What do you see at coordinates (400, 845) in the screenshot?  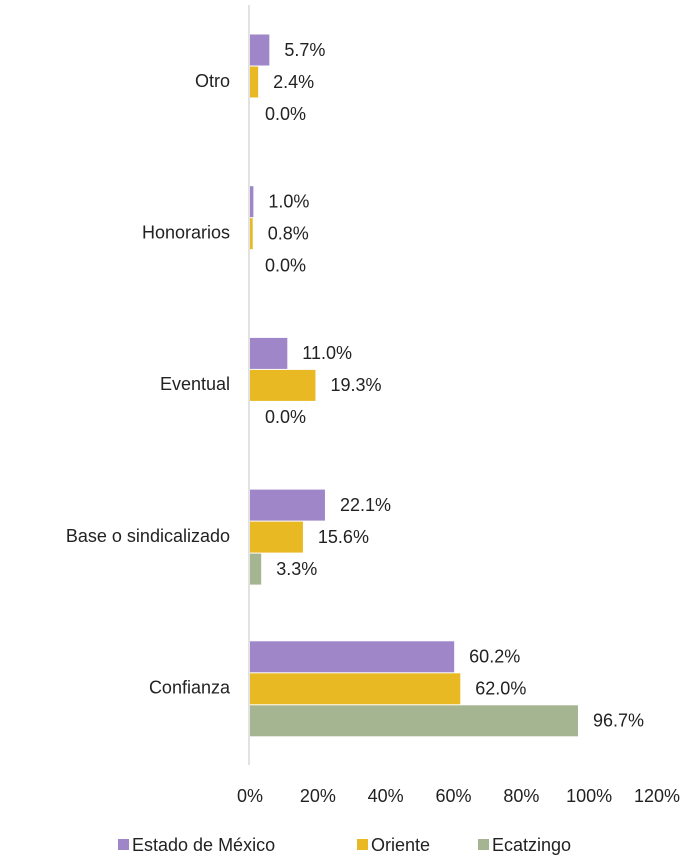 I see `legend-label: Oriente` at bounding box center [400, 845].